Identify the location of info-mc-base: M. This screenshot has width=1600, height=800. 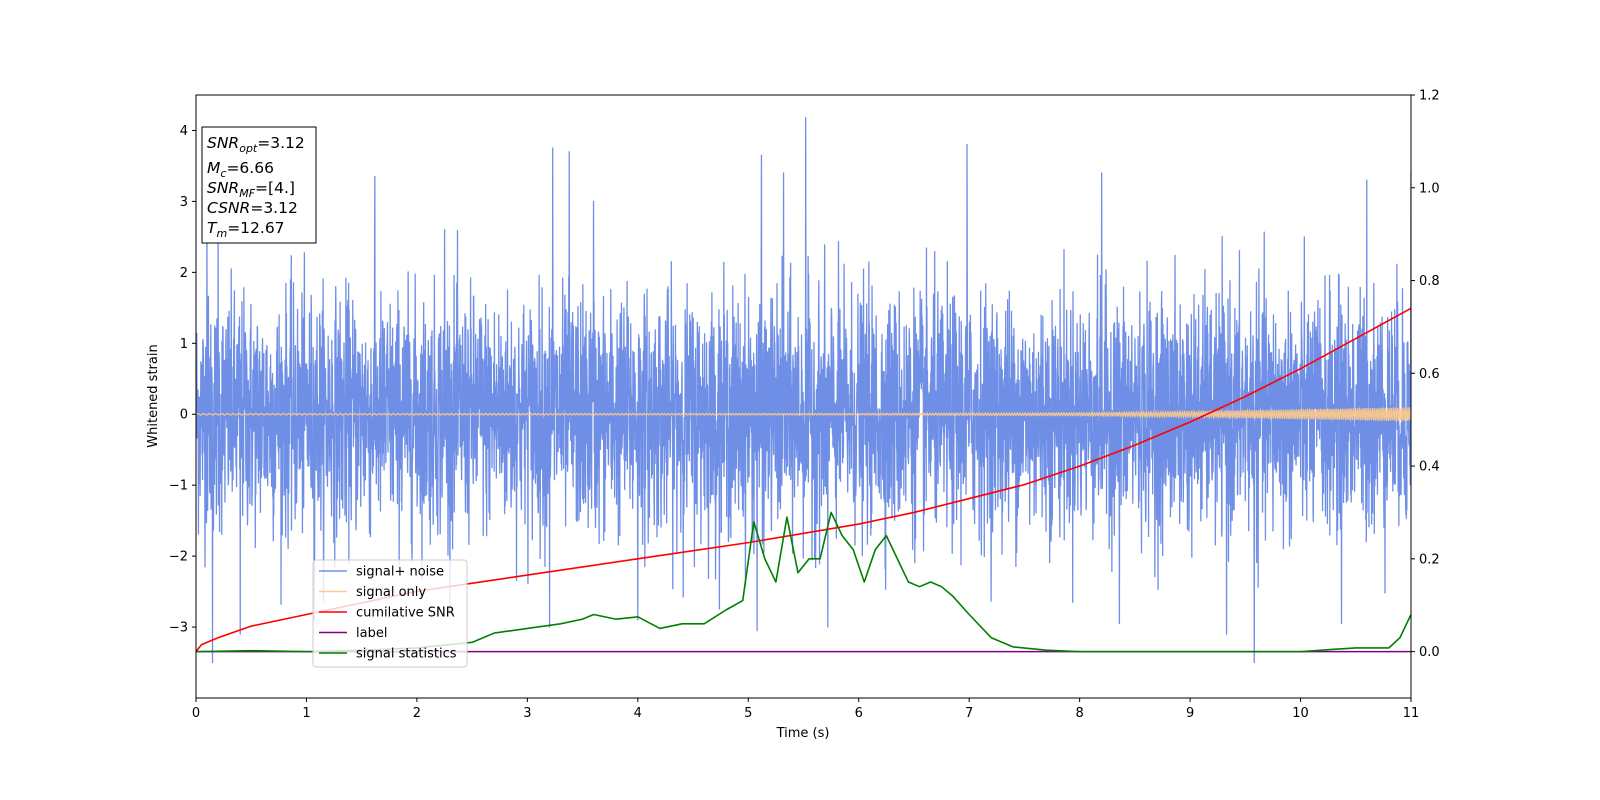
(213, 168).